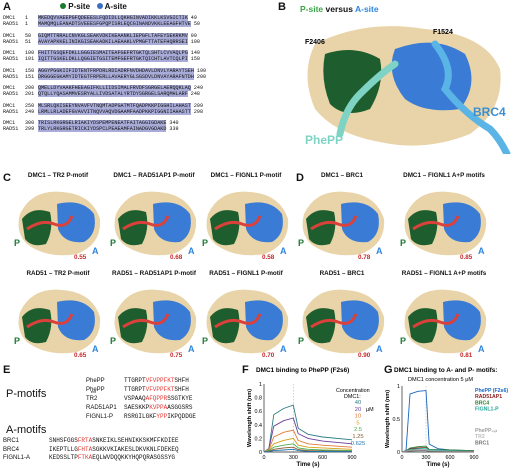  Describe the element at coordinates (30, 88) in the screenshot. I see `alignment-start: 200` at that location.